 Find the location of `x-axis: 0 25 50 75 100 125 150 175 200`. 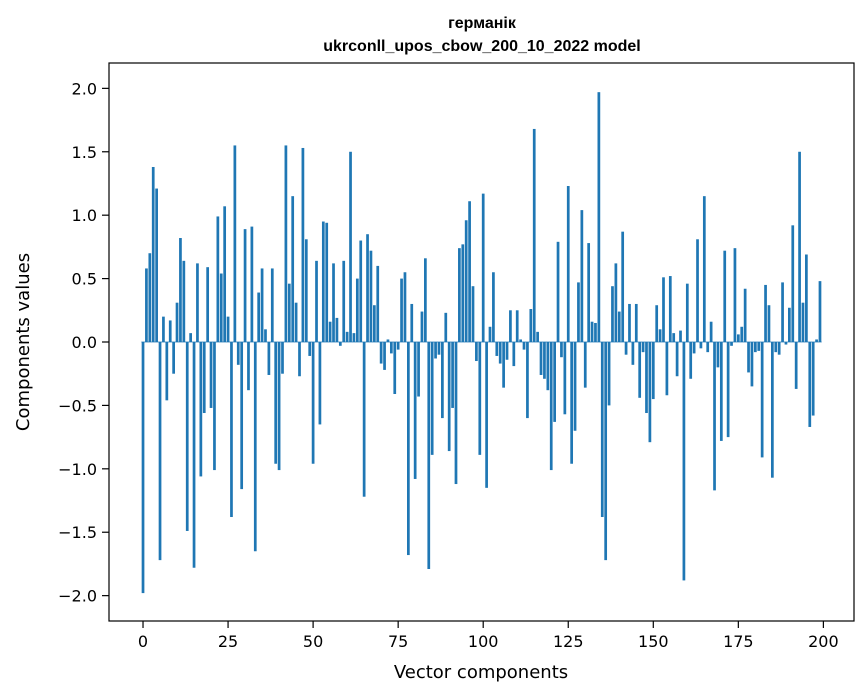

x-axis: 0 25 50 75 100 125 150 175 200 is located at coordinates (488, 636).